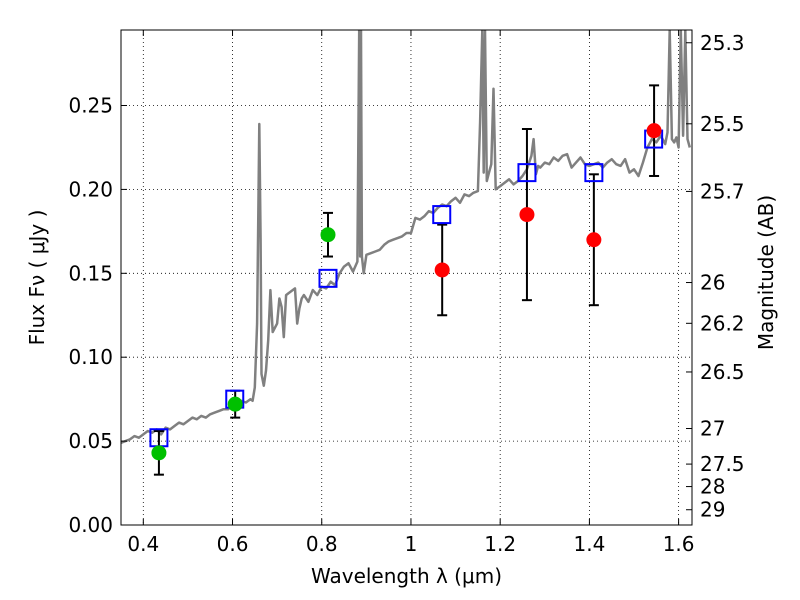  What do you see at coordinates (143, 544) in the screenshot?
I see `x-tick-label: 0.4` at bounding box center [143, 544].